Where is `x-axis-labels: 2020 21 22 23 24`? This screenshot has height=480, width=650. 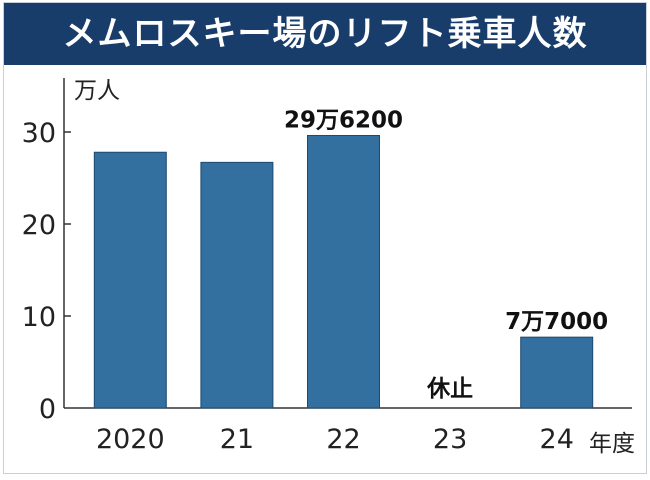 x-axis-labels: 2020 21 22 23 24 is located at coordinates (335, 439).